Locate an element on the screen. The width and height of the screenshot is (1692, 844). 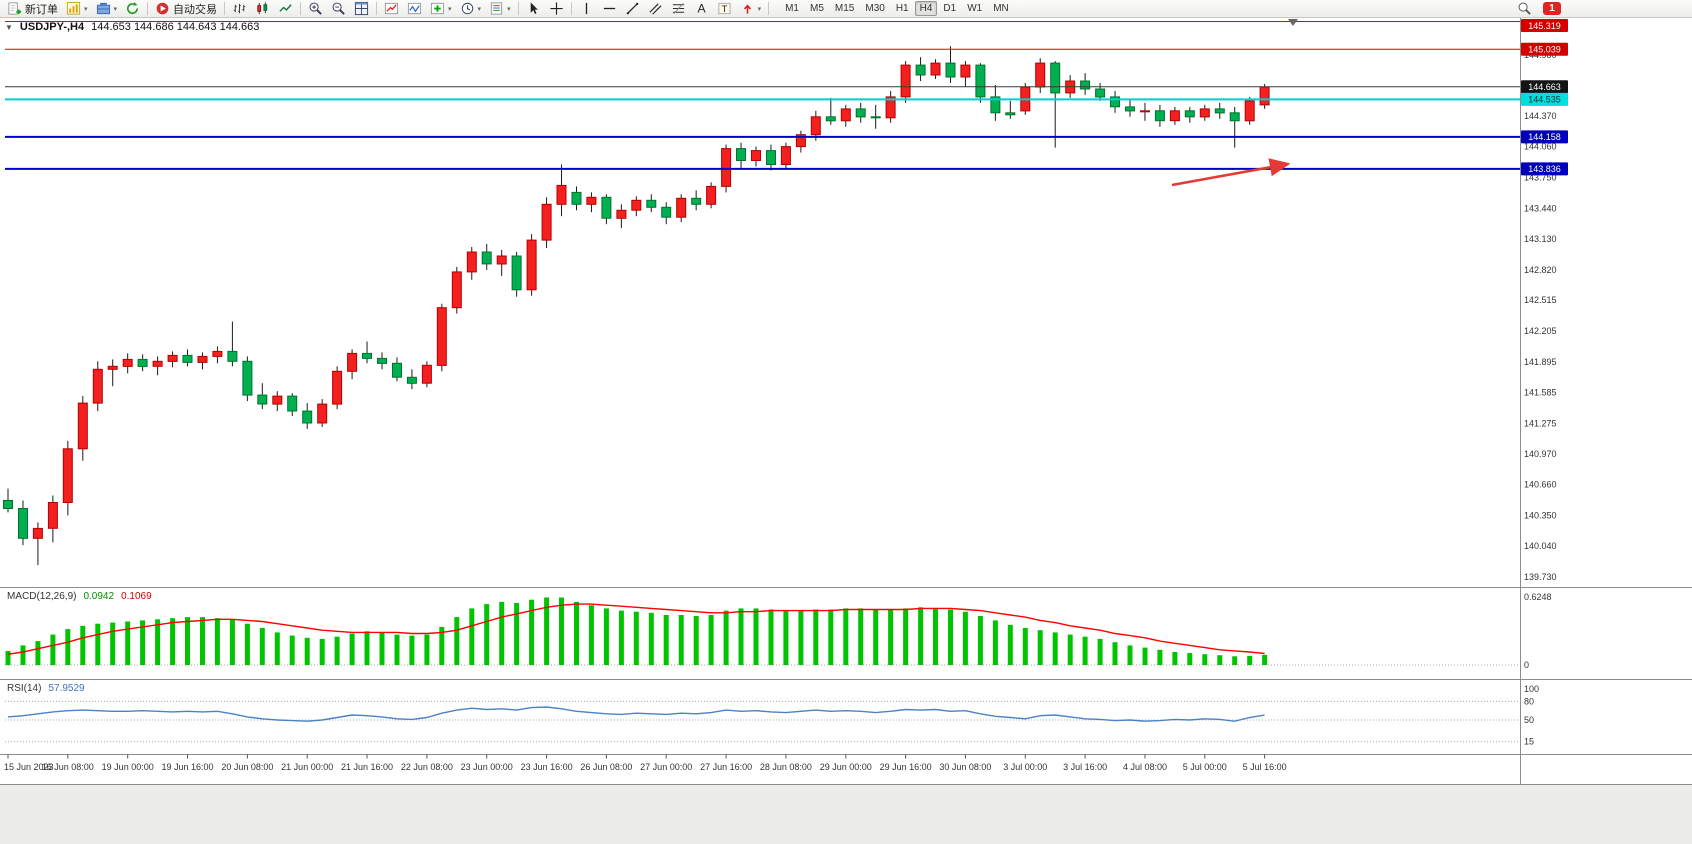
rsi-indicator-label: RSI(14) 57.9529 is located at coordinates (46, 688).